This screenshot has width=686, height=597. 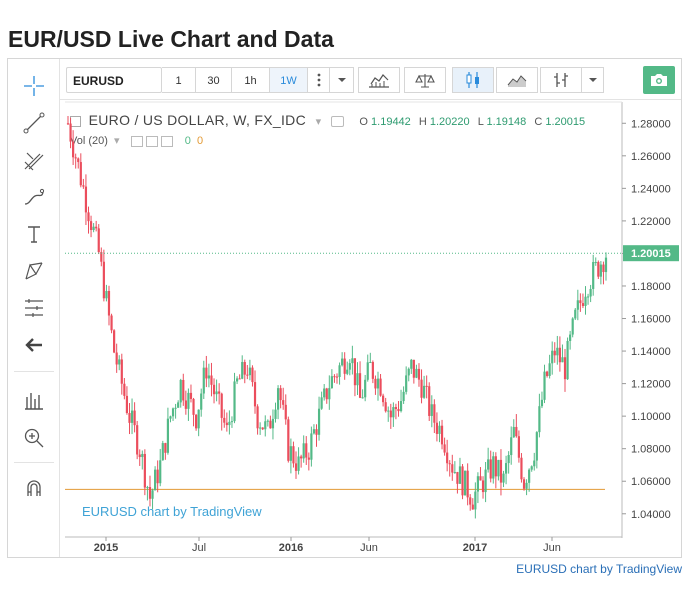 I want to click on legend-chevron-icon: ▾, so click(x=318, y=122).